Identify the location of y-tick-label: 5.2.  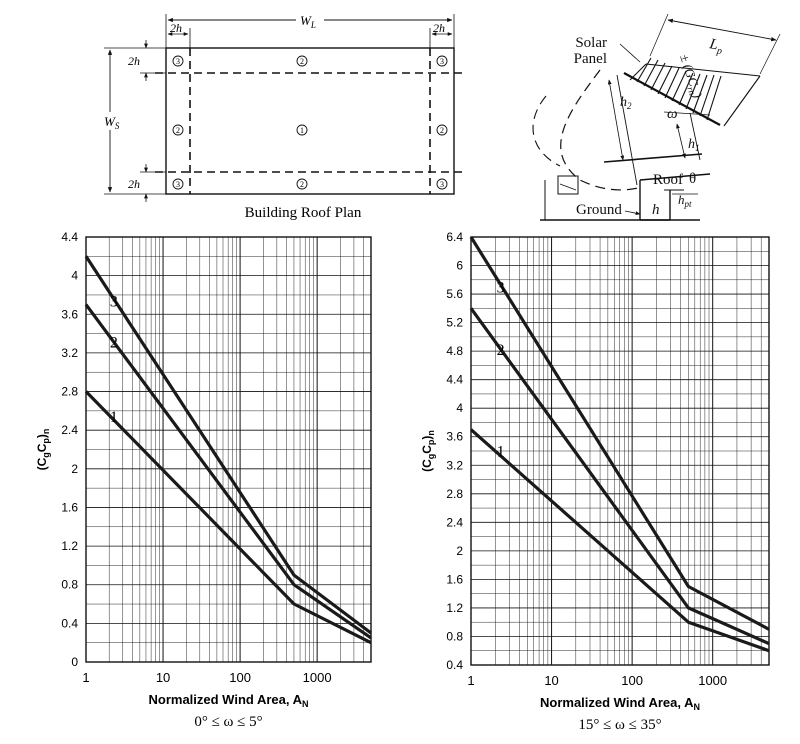
(454, 323).